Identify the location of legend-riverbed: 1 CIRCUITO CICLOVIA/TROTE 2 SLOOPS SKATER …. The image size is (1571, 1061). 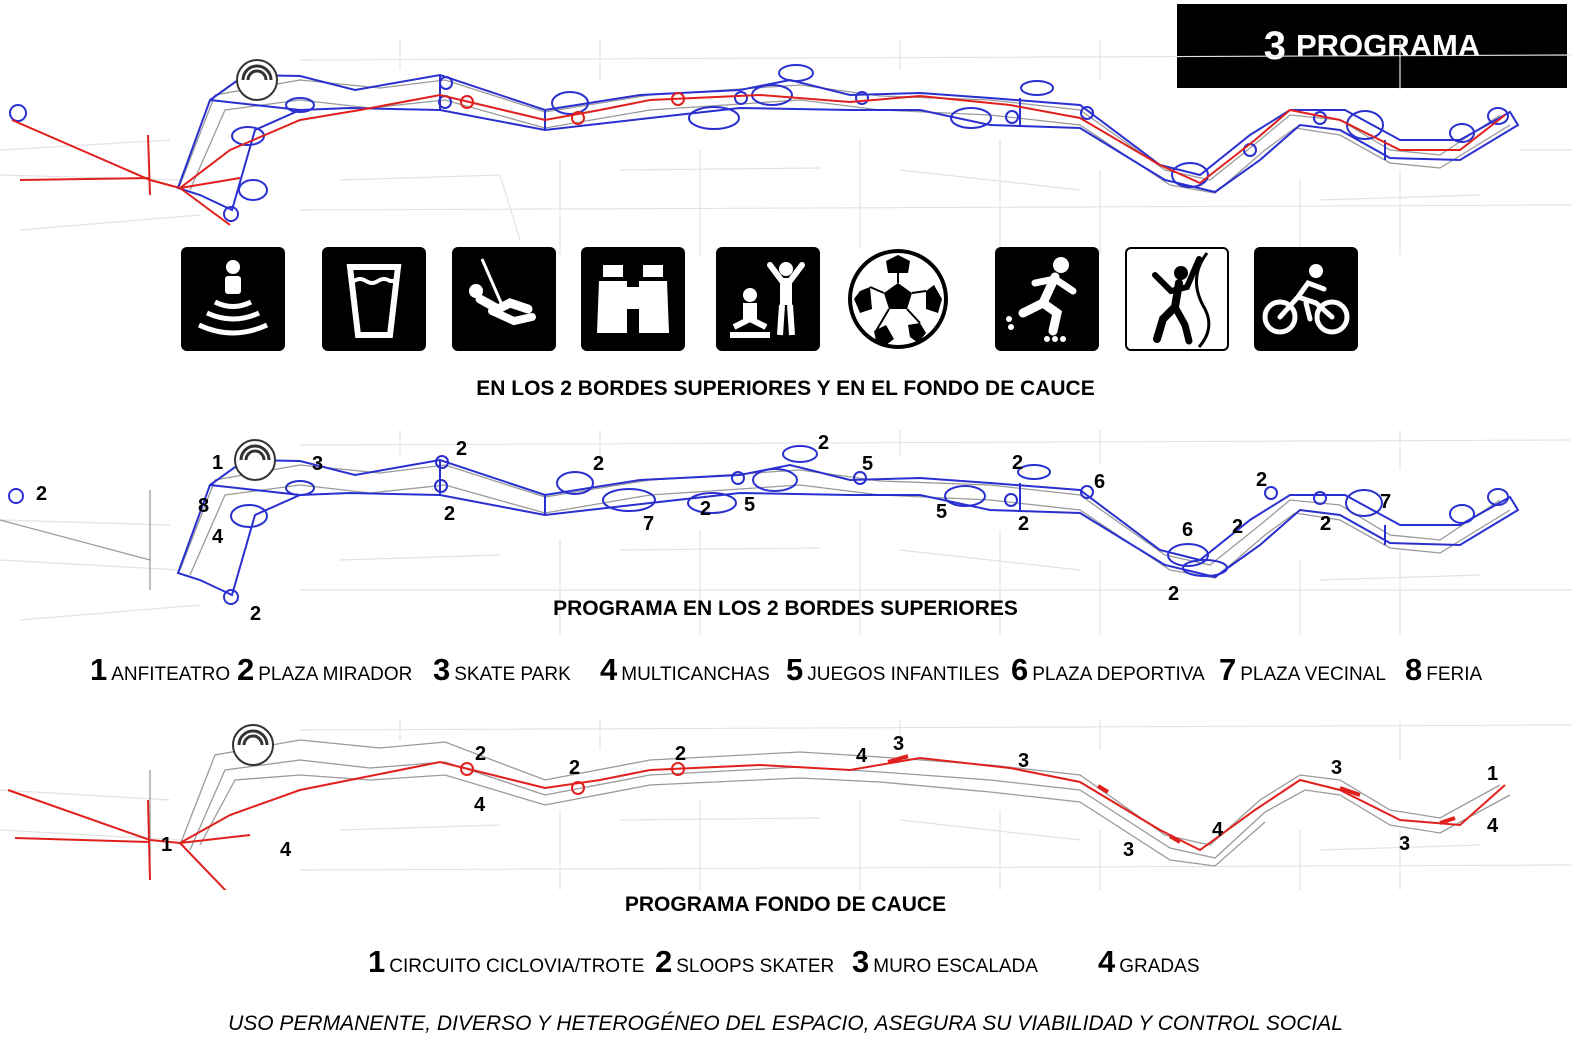
(785, 964).